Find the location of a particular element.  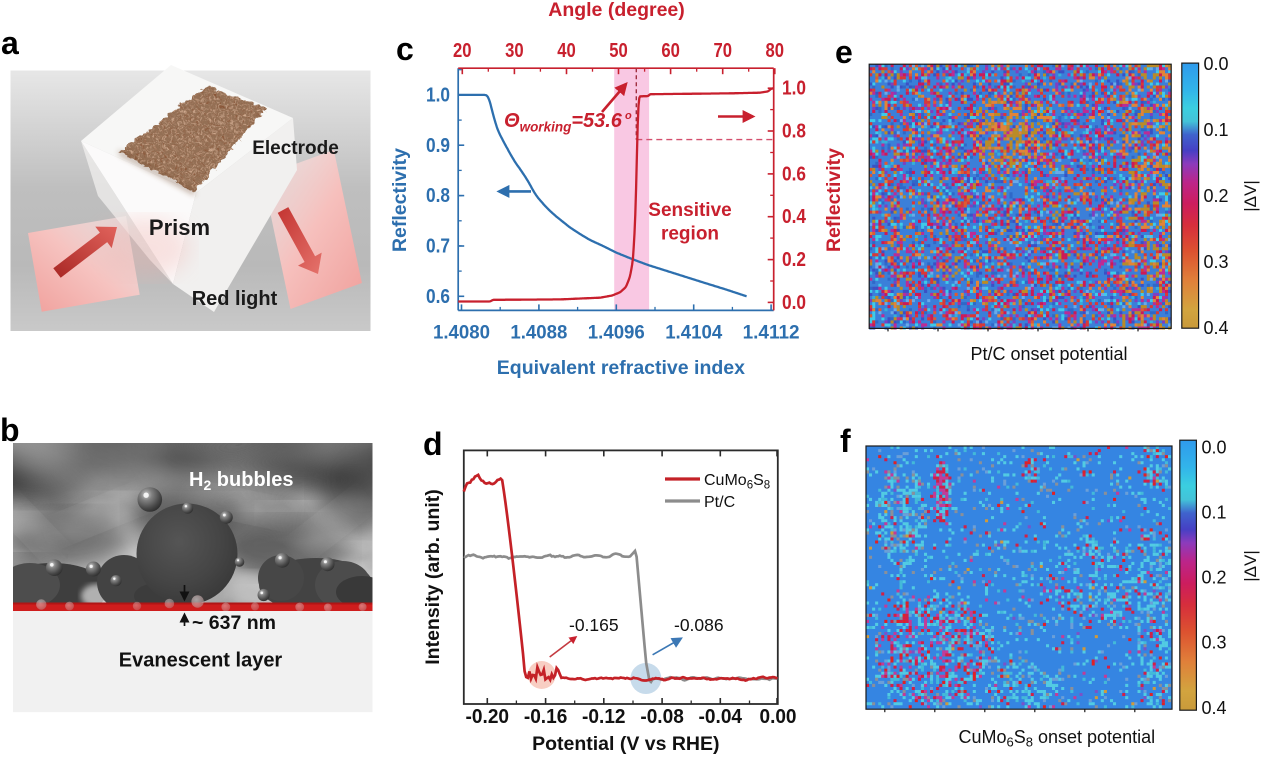

svg-text: 50 is located at coordinates (618, 51).